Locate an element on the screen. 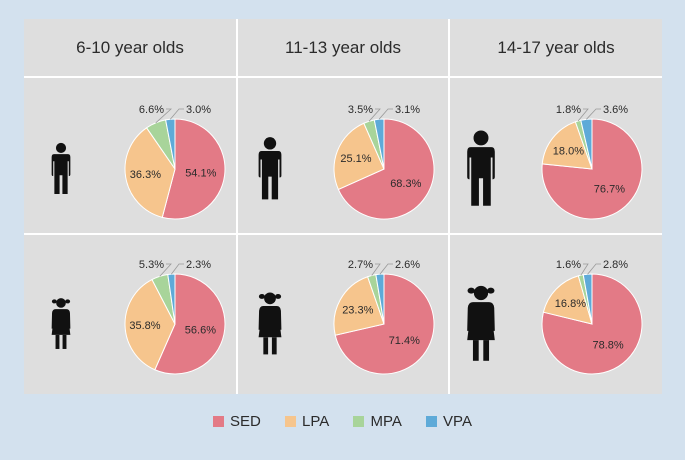  slice-label-sed: 71.4% is located at coordinates (404, 341).